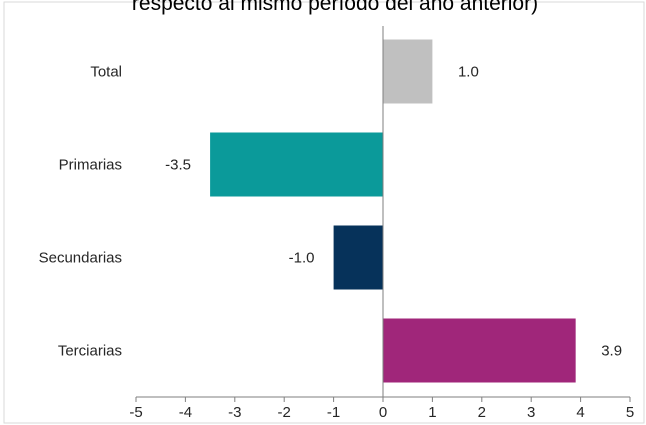  Describe the element at coordinates (284, 412) in the screenshot. I see `tick-label: -2` at that location.